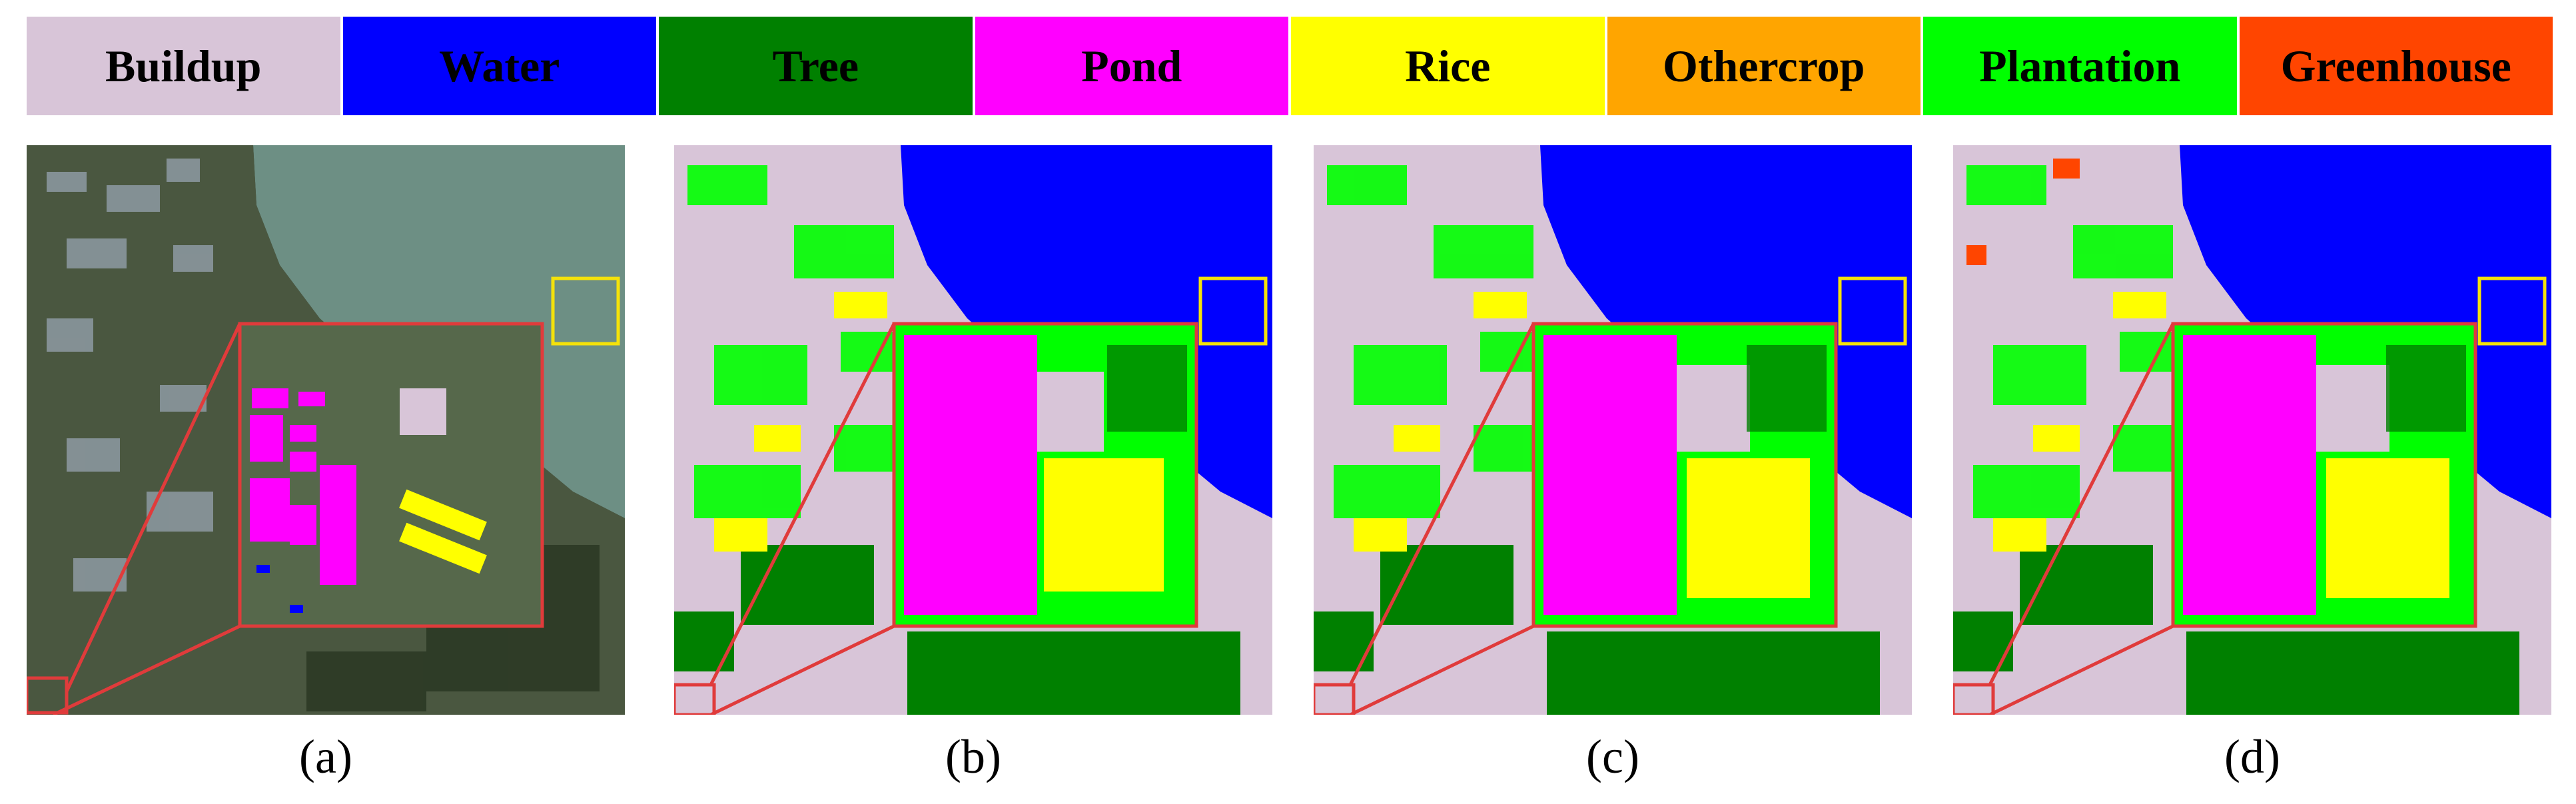 Image resolution: width=2576 pixels, height=804 pixels. I want to click on caption-d: (d), so click(2252, 756).